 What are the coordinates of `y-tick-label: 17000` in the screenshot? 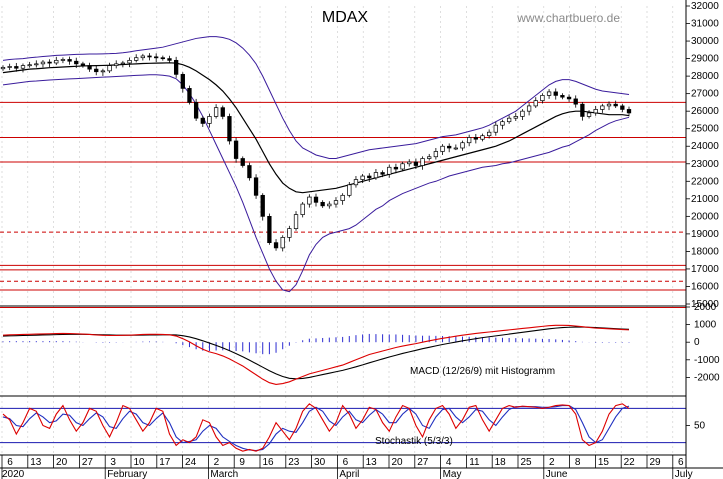 It's located at (705, 269).